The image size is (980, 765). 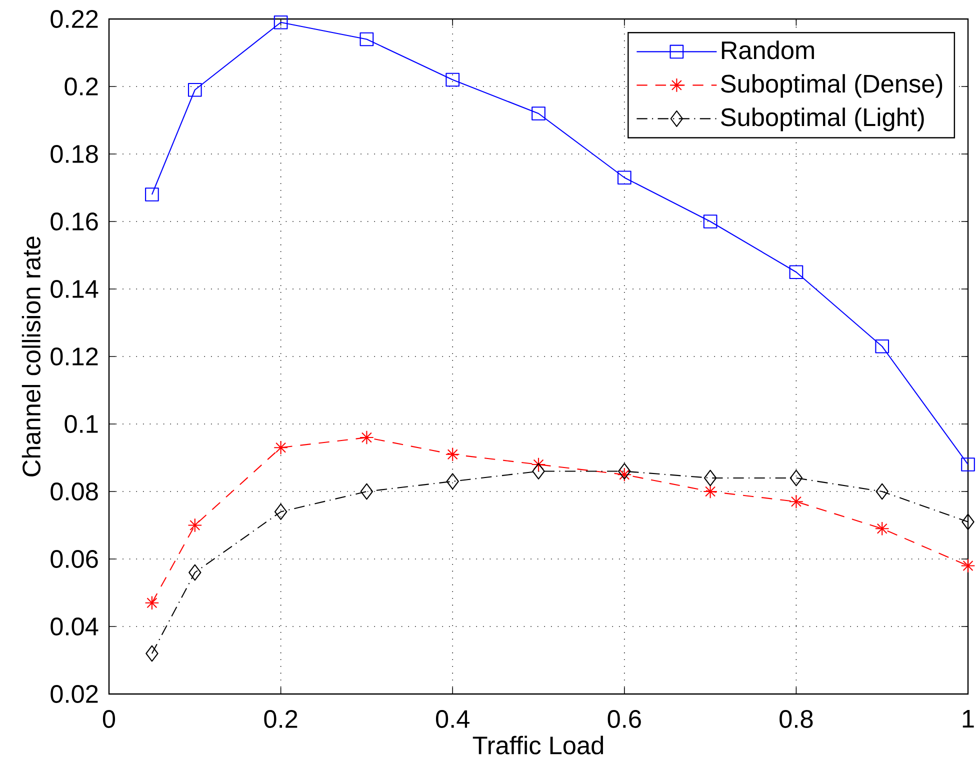 What do you see at coordinates (74, 289) in the screenshot?
I see `y-tick-label: 0.14` at bounding box center [74, 289].